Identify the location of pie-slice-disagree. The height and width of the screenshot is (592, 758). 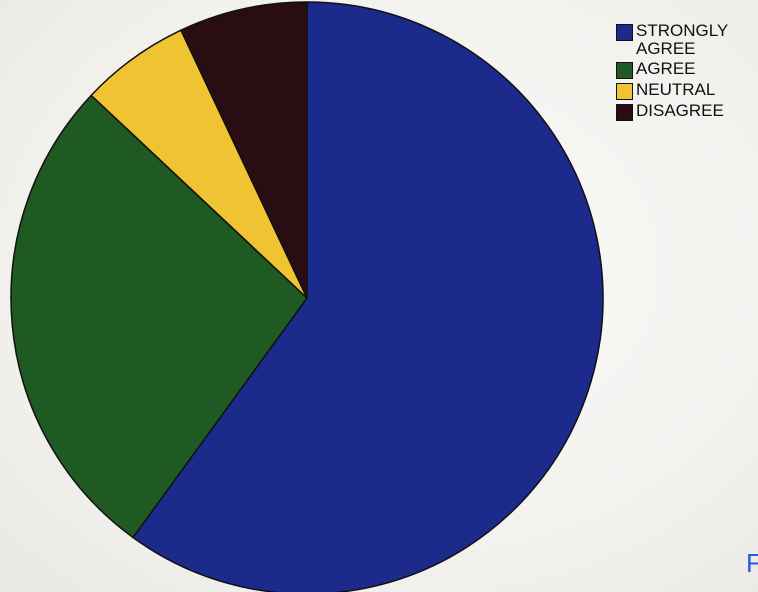
(244, 150).